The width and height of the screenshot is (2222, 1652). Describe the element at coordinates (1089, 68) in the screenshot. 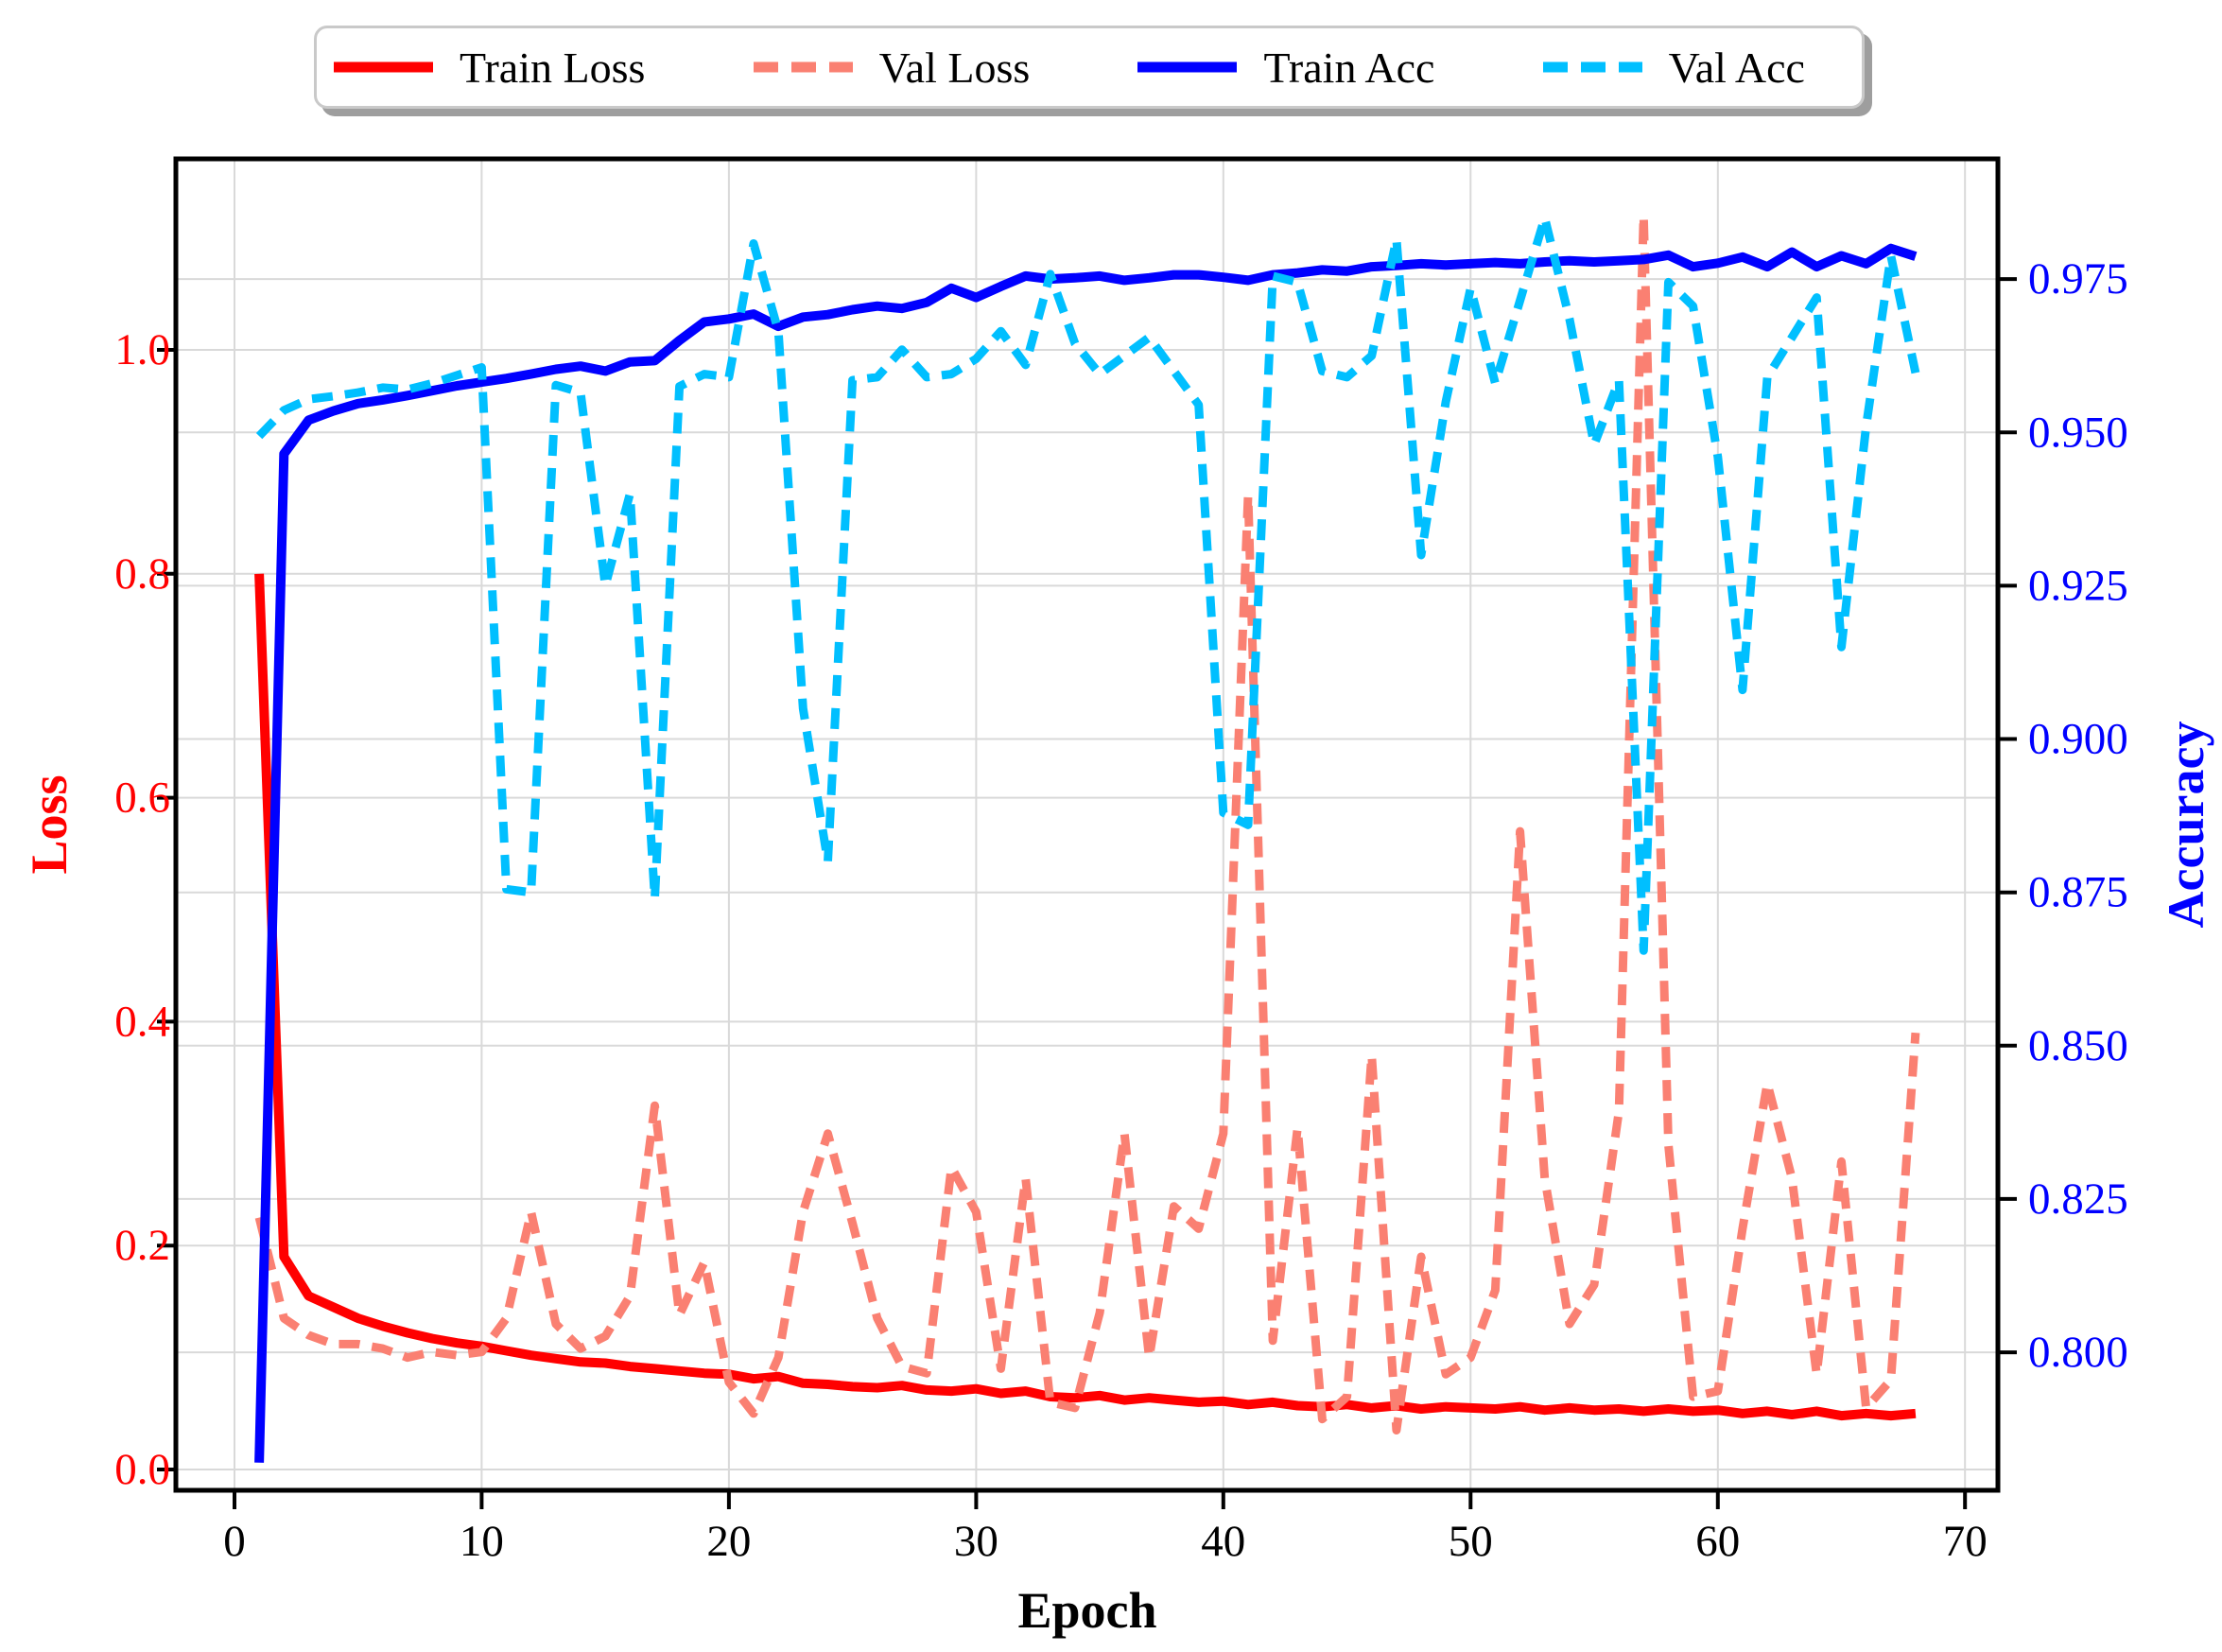

I see `legend: Train Loss Val Loss Train Acc Val Acc` at that location.